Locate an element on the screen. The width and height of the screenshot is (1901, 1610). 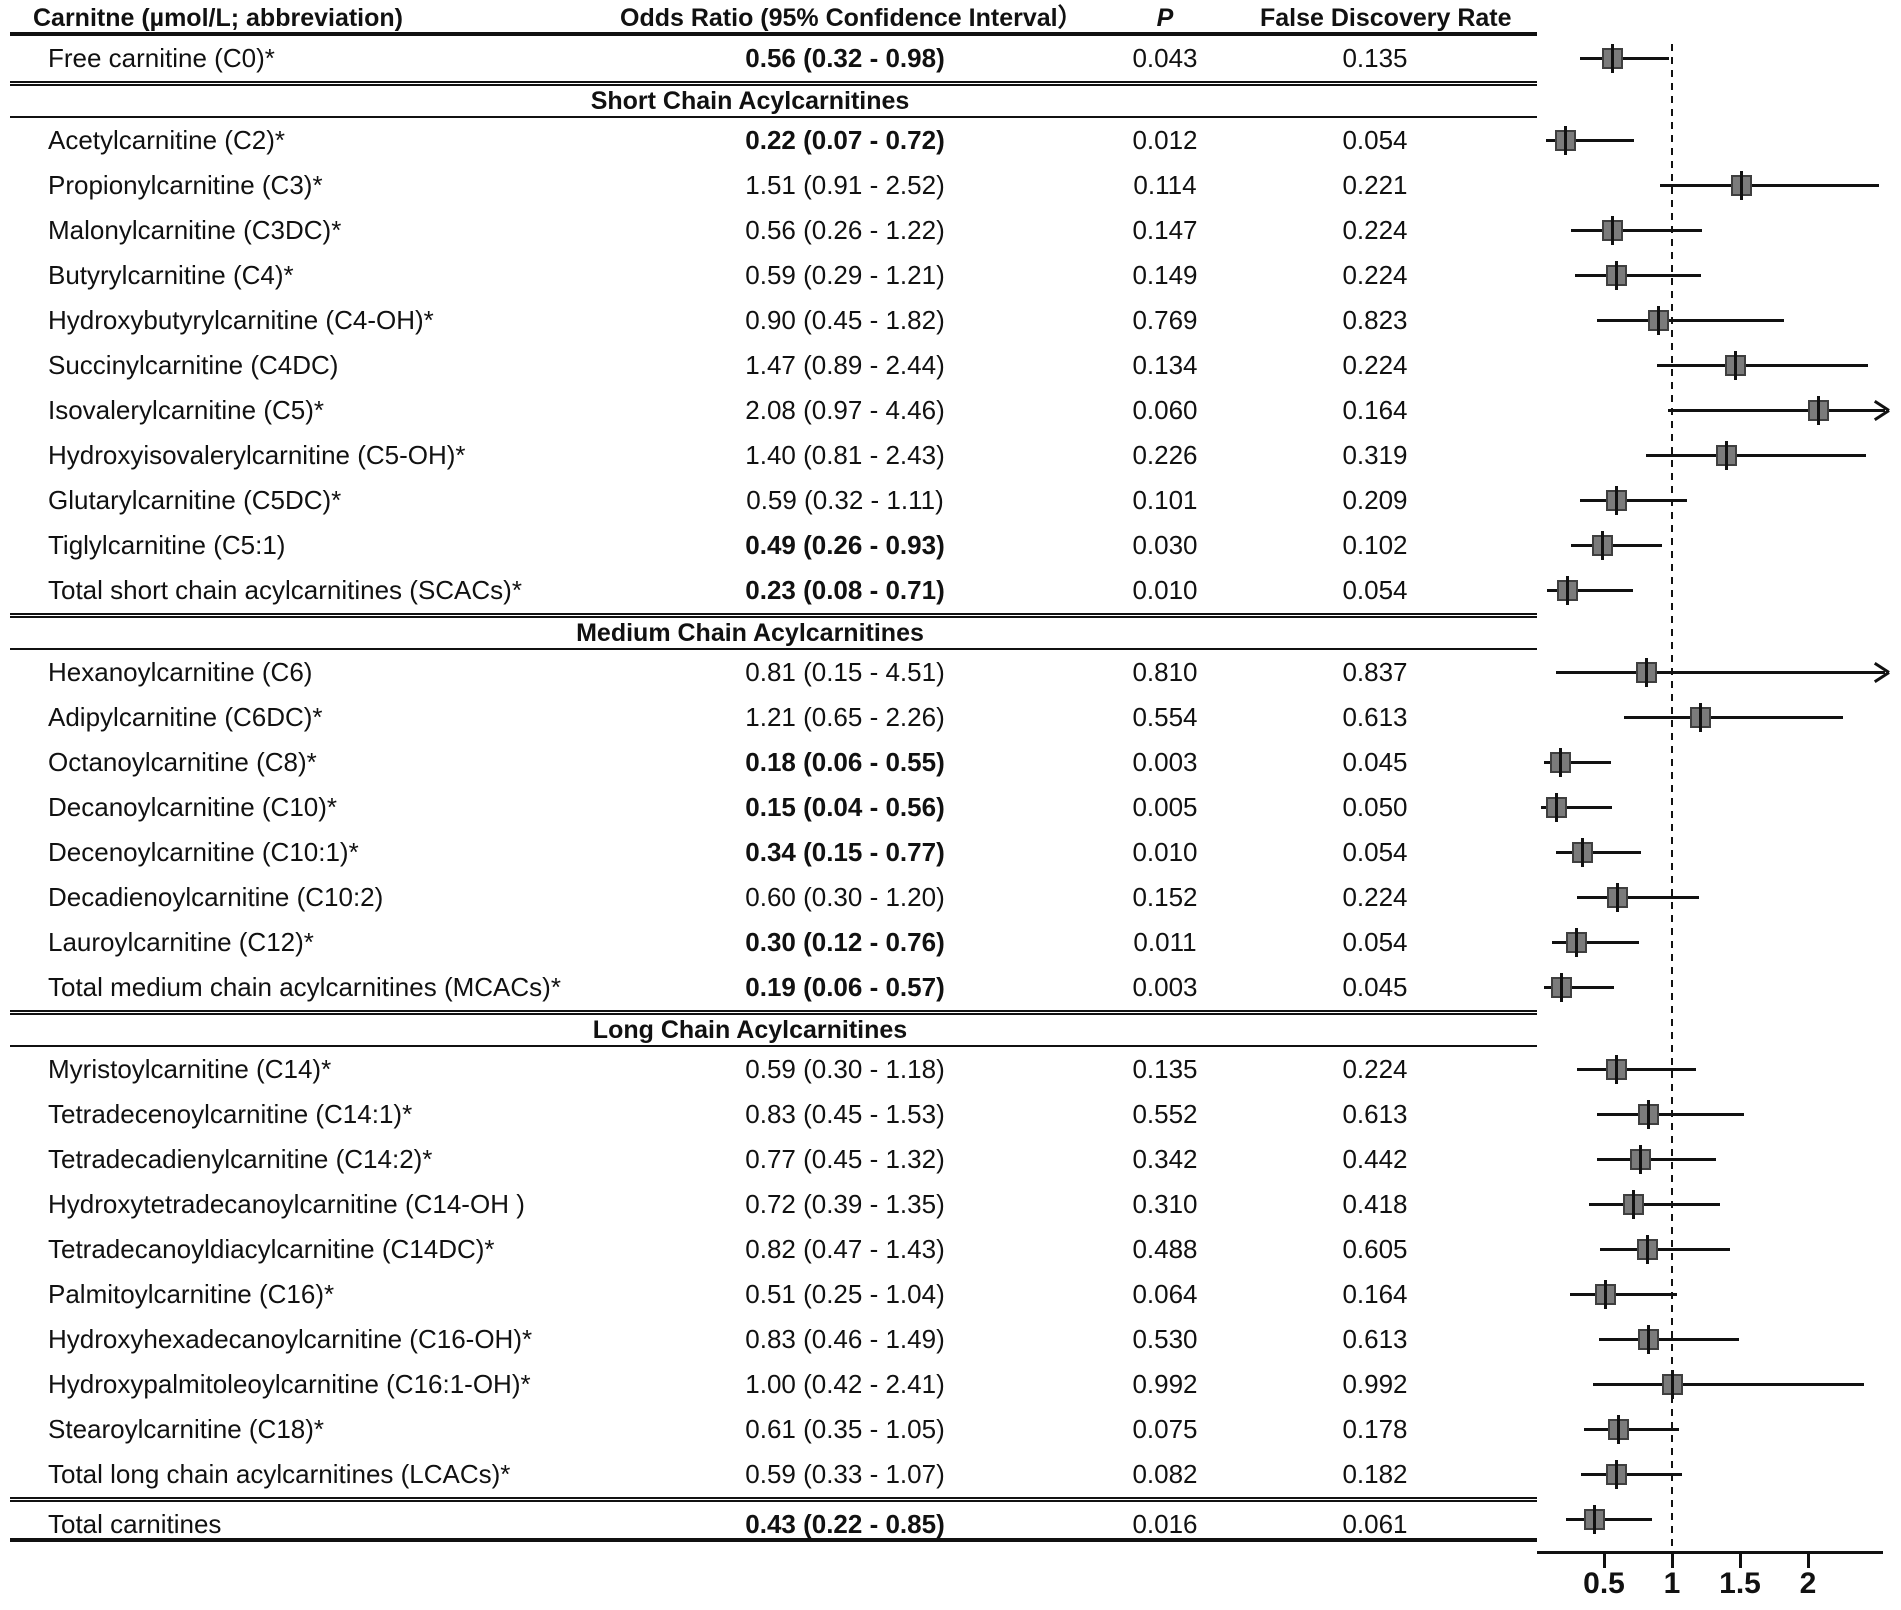
carnitine-name: Succinylcarnitine (C4DC) is located at coordinates (193, 365).